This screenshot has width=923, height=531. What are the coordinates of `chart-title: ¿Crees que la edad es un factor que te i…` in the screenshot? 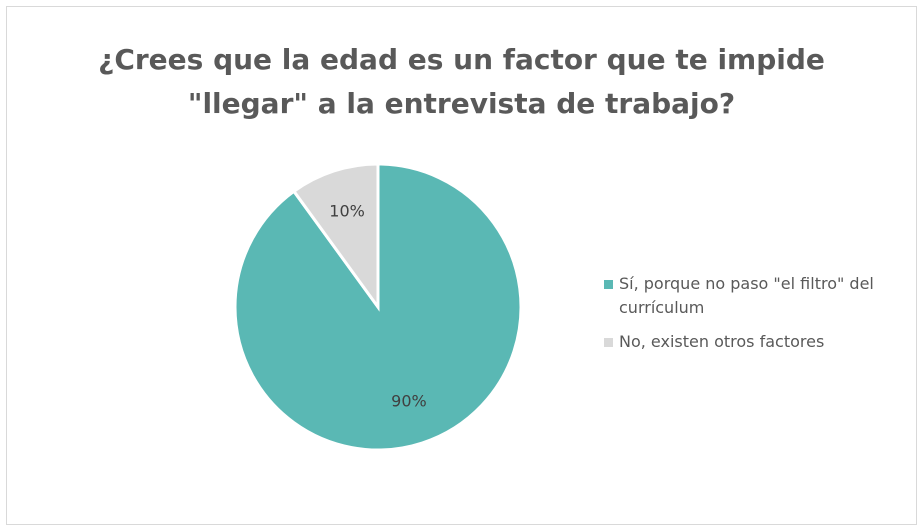 It's located at (461, 81).